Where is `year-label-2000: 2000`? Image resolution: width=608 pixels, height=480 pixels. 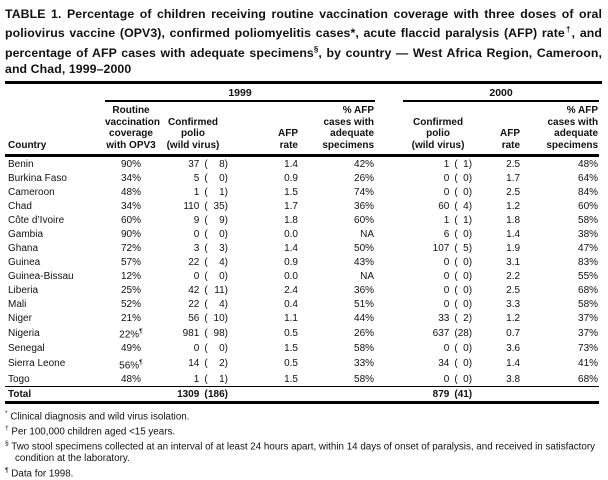 year-label-2000: 2000 is located at coordinates (501, 93).